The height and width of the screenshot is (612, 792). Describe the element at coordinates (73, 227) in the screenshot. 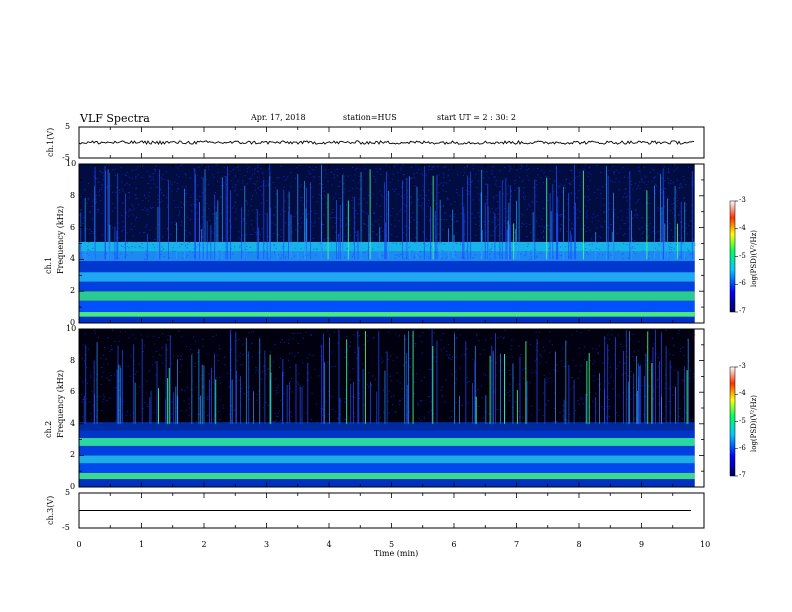

I see `freq-tick-label-1-6: 6` at that location.